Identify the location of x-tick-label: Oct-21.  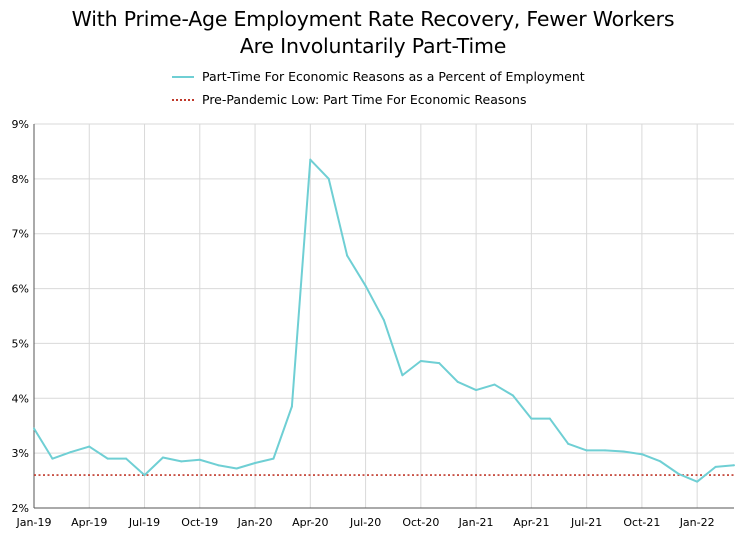
(641, 522).